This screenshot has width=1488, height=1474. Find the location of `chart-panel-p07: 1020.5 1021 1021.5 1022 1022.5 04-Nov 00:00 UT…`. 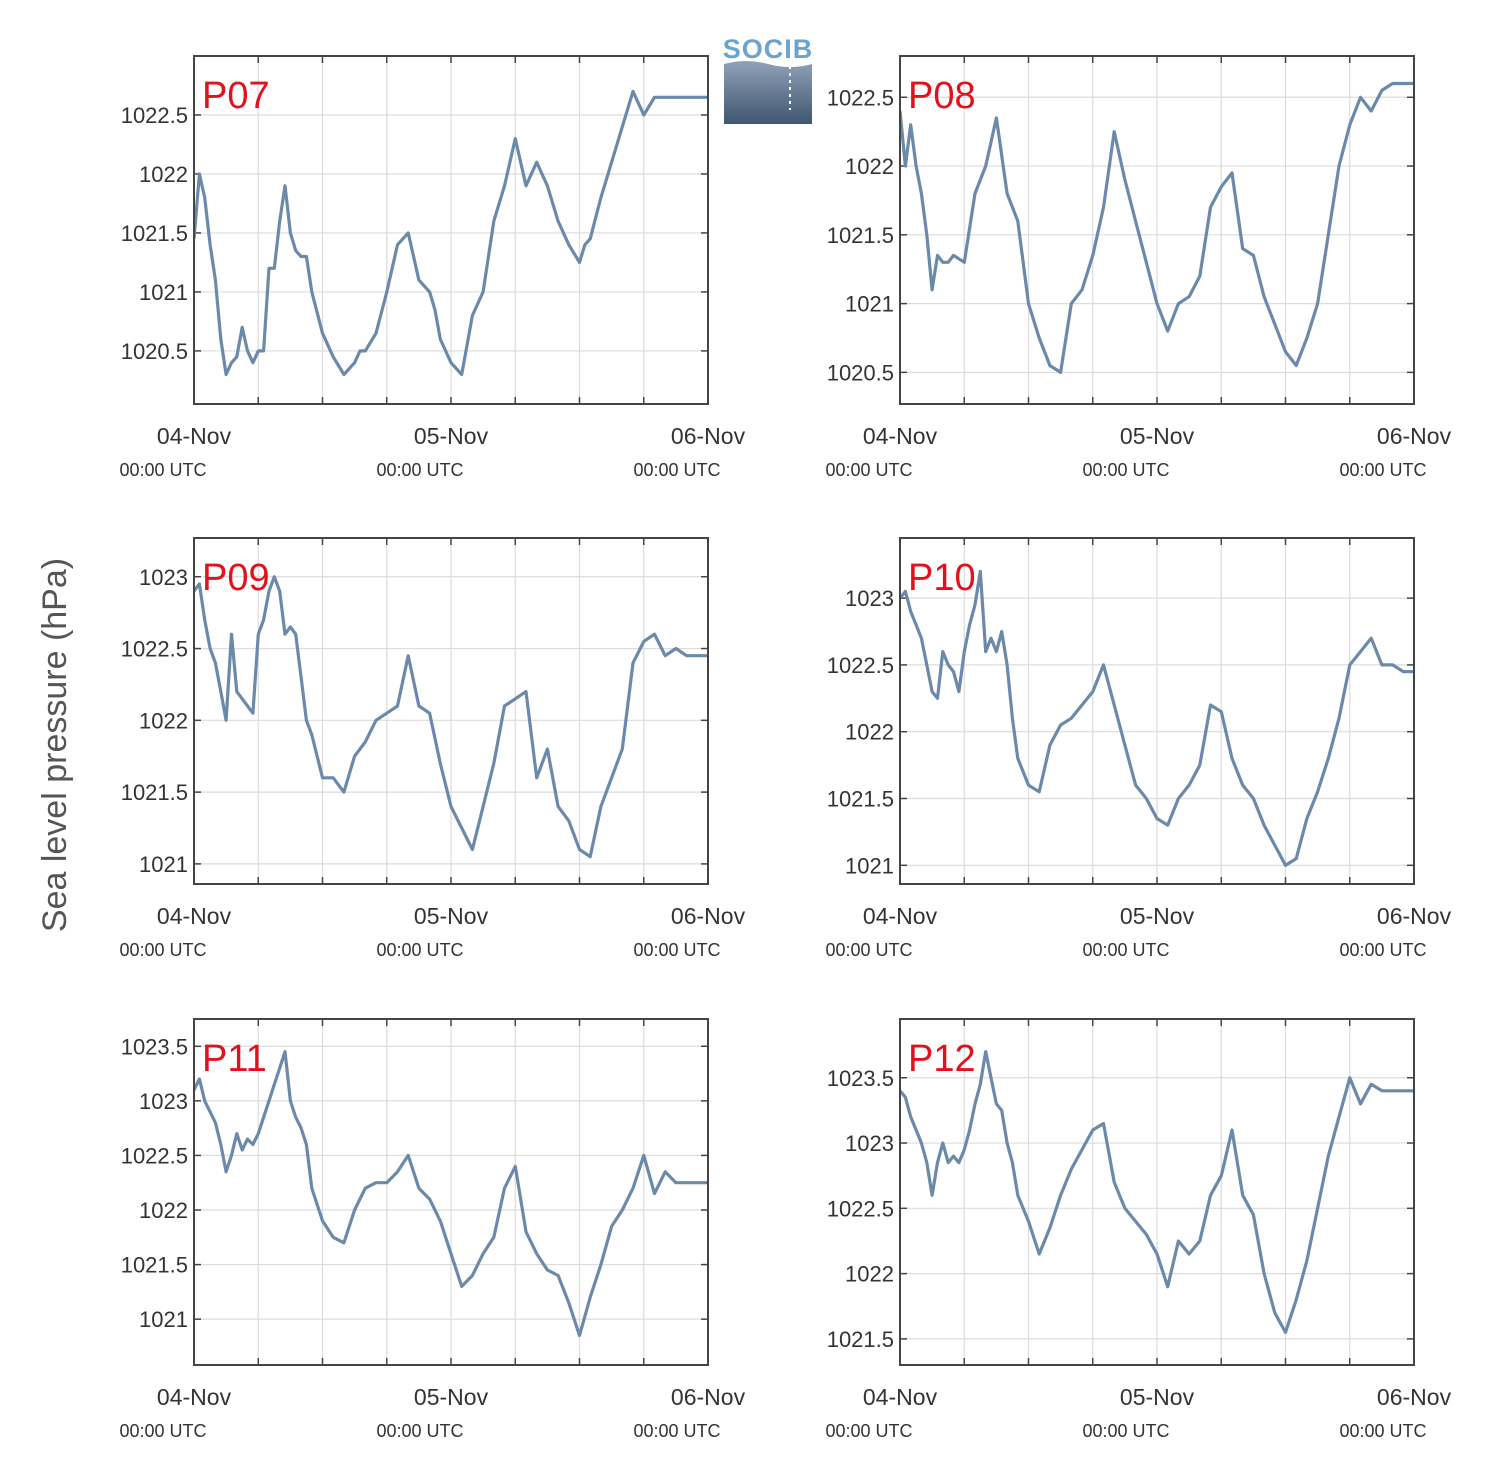

chart-panel-p07: 1020.5 1021 1021.5 1022 1022.5 04-Nov 00:00 UT… is located at coordinates (432, 267).